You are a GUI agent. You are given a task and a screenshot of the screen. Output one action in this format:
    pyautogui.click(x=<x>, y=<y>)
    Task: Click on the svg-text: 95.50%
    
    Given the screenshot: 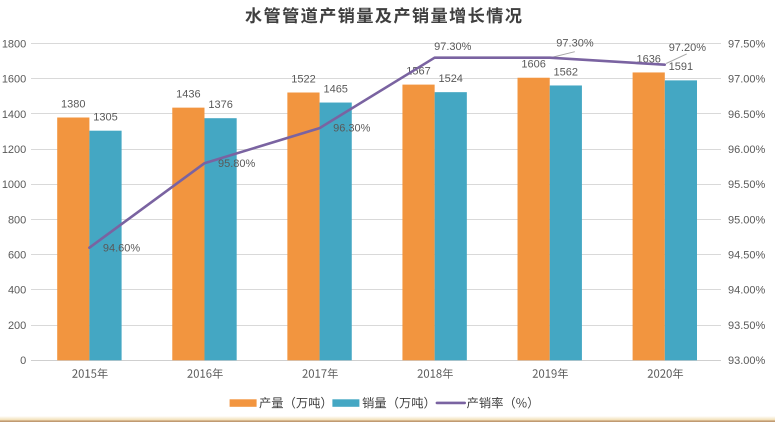 What is the action you would take?
    pyautogui.click(x=747, y=185)
    